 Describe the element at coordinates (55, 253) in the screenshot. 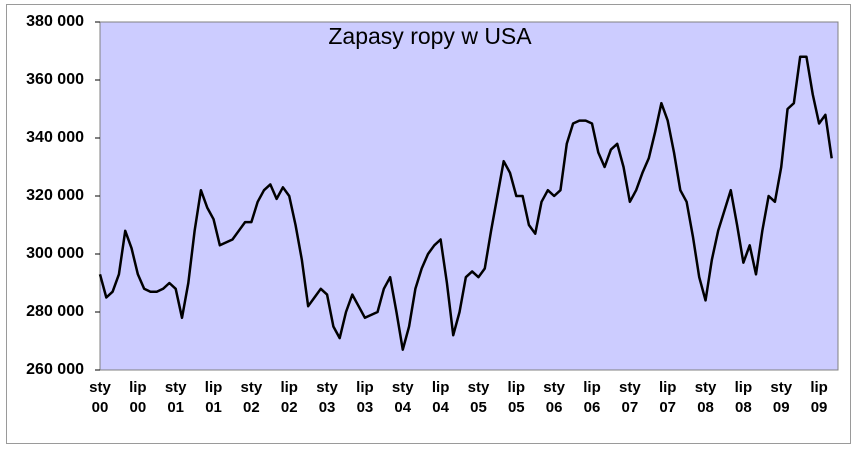

I see `y-tick-label: 300 000` at that location.